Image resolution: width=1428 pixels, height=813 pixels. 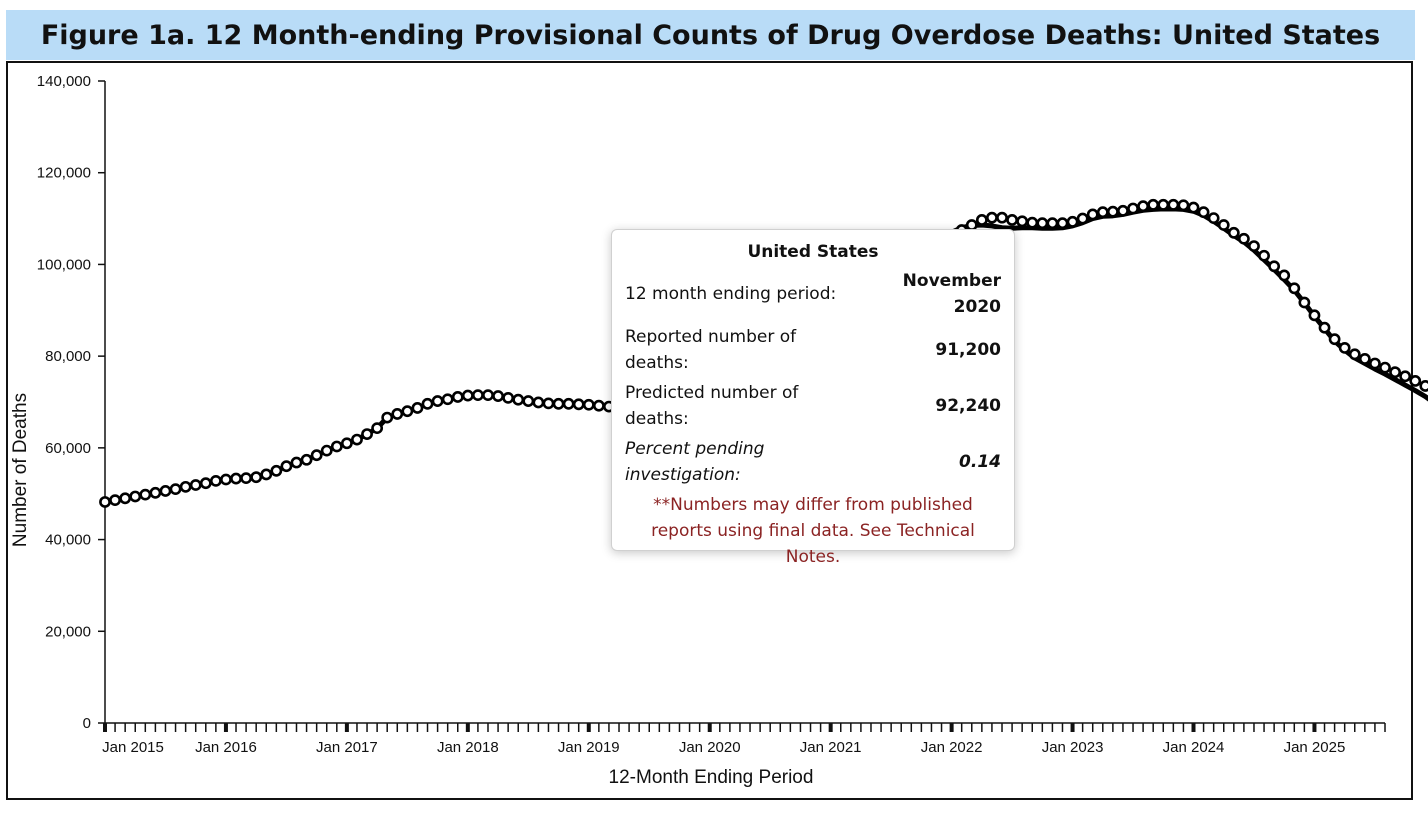 What do you see at coordinates (813, 406) in the screenshot?
I see `tooltip-row-predicted: Predicted number of deaths: 92,240` at bounding box center [813, 406].